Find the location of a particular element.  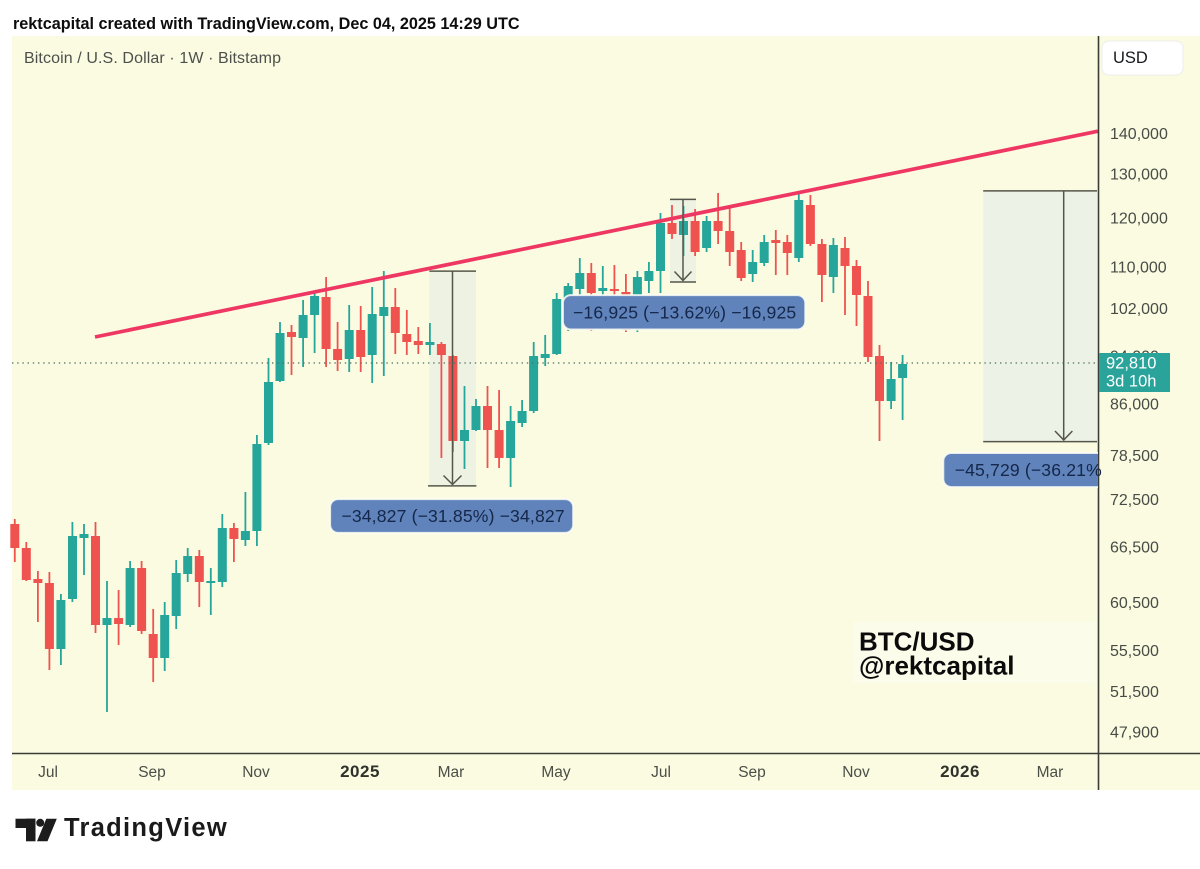

svg-text: −45,729 (−36.21% is located at coordinates (1028, 470).